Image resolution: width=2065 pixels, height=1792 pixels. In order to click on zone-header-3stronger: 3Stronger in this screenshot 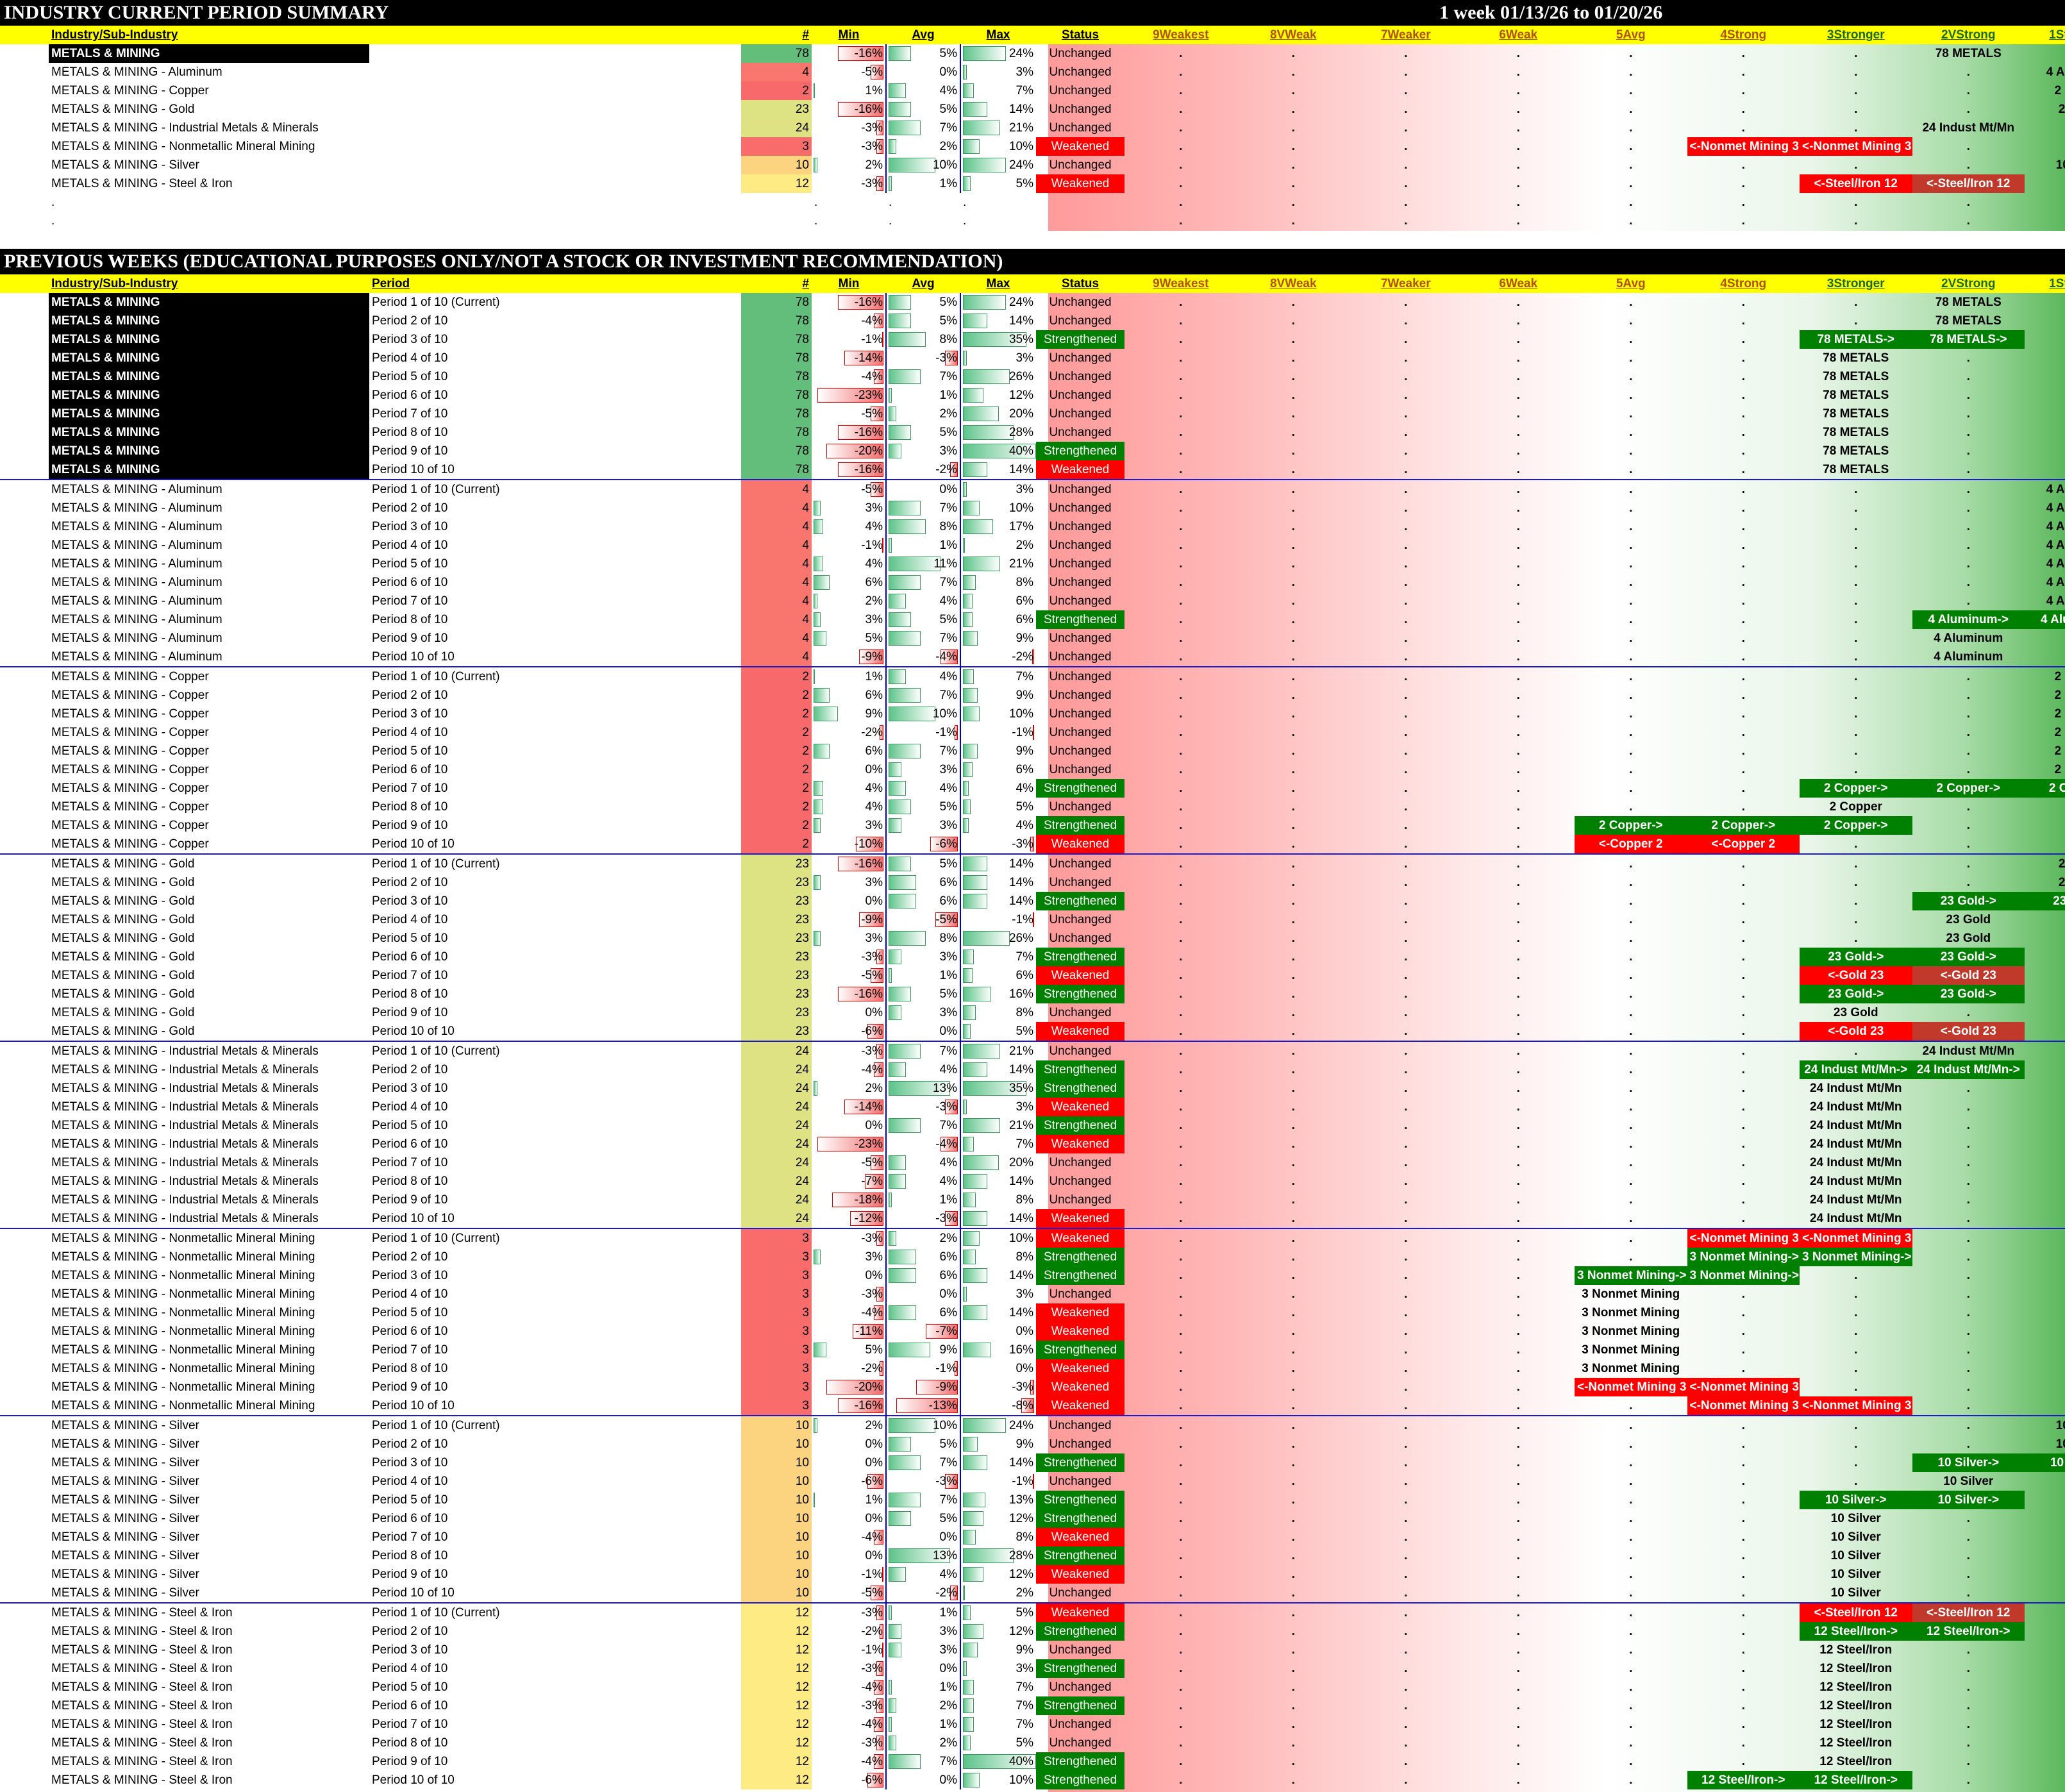, I will do `click(1856, 35)`.